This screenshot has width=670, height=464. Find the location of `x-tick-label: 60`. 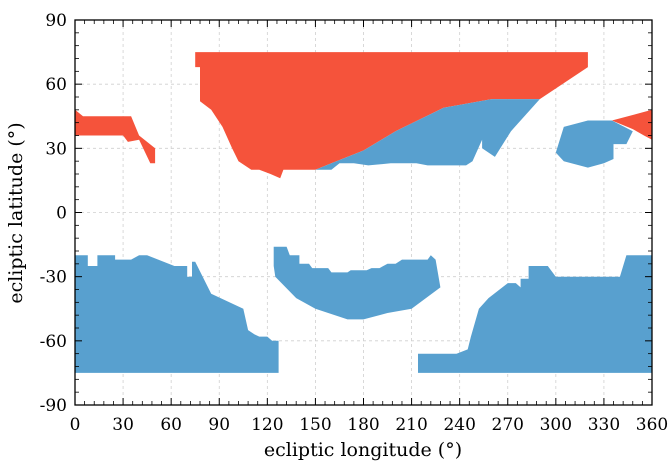

x-tick-label: 60 is located at coordinates (171, 425).